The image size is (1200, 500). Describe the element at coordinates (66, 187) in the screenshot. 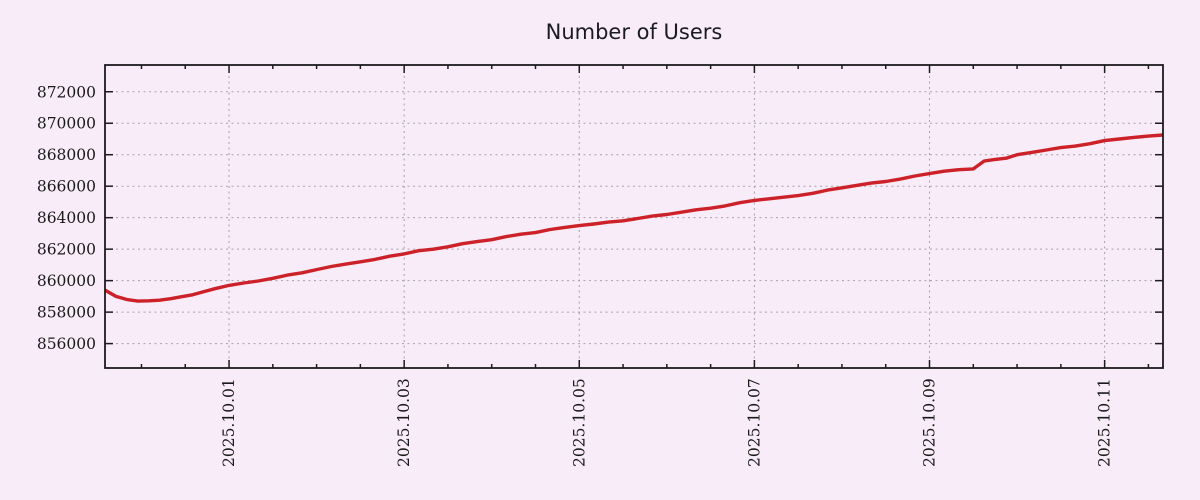

I see `y-axis-label: 866000` at that location.